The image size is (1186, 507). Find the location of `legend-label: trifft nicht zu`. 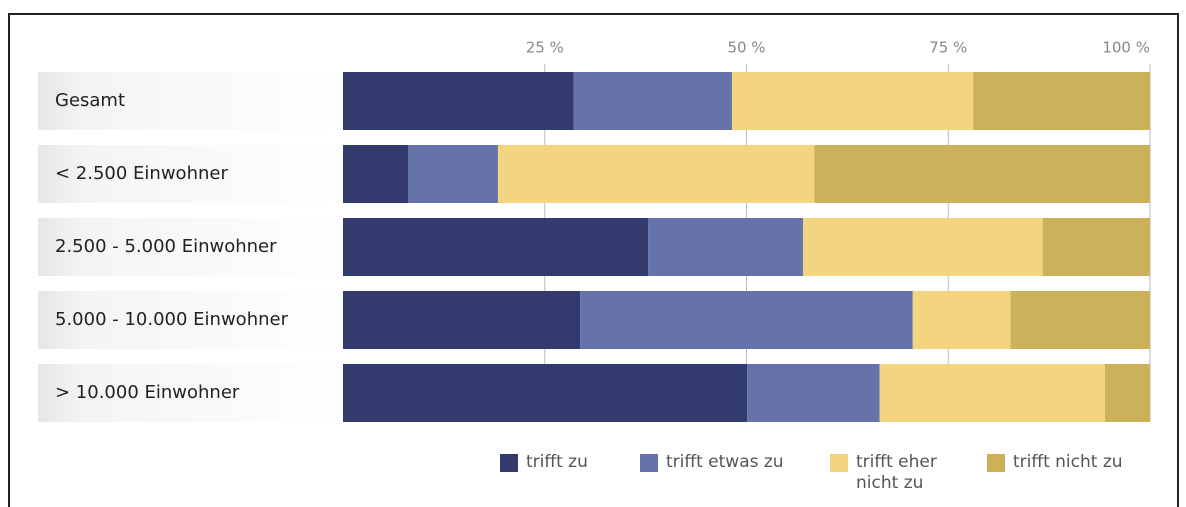

legend-label: trifft nicht zu is located at coordinates (1068, 462).